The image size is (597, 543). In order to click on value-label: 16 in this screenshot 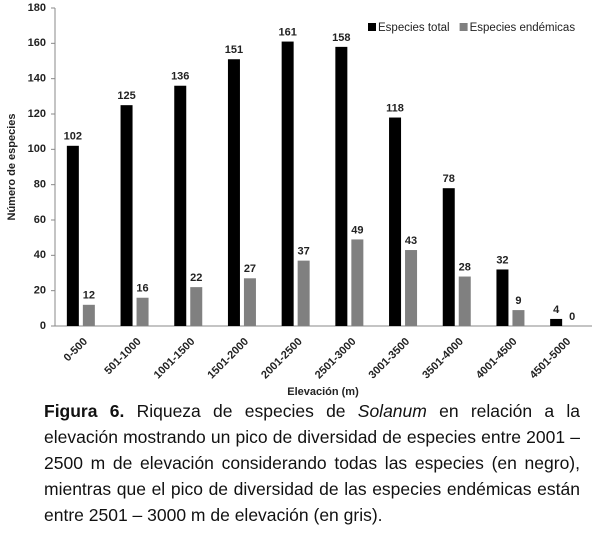, I will do `click(142, 289)`.